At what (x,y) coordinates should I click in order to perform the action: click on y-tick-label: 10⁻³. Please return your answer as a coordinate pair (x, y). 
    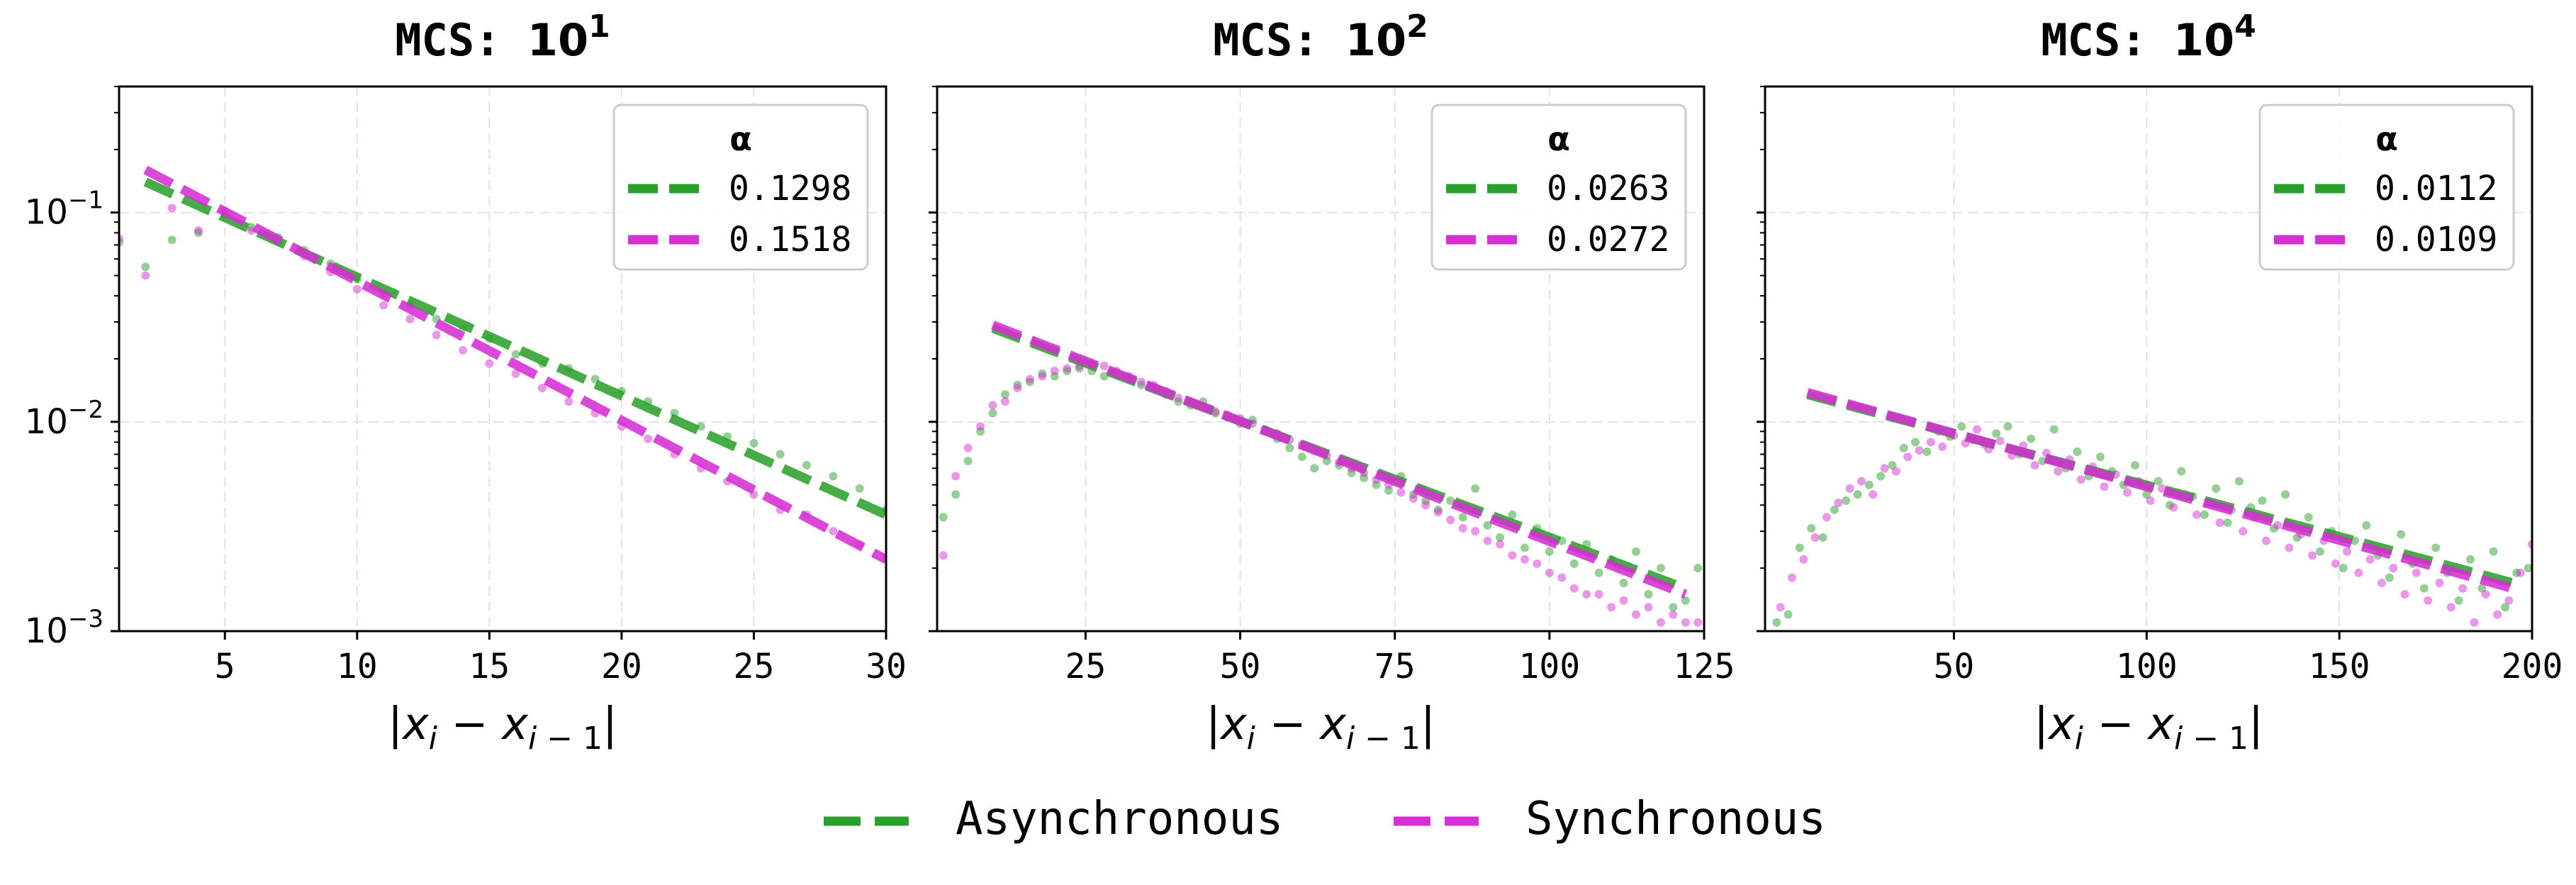
    Looking at the image, I should click on (64, 628).